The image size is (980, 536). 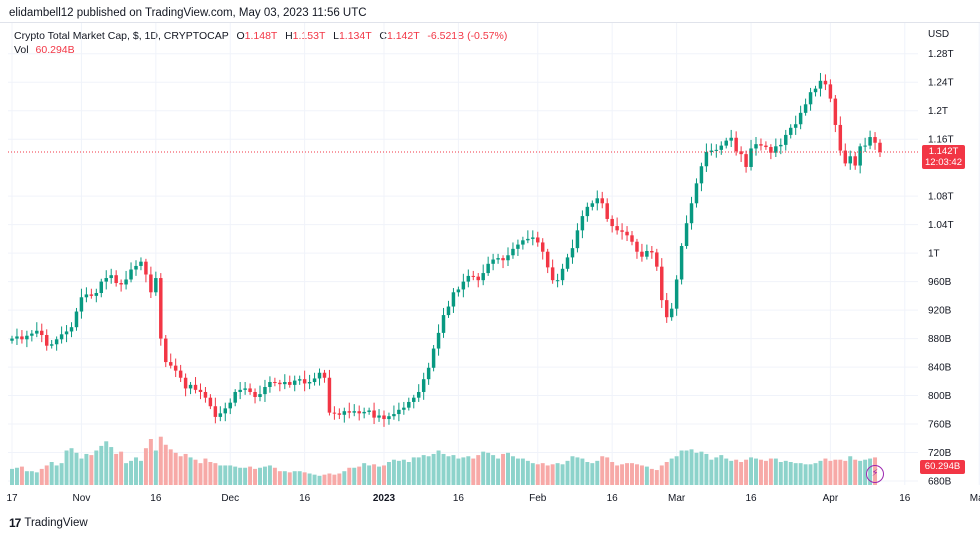 What do you see at coordinates (875, 474) in the screenshot?
I see `lightning-icon: ⚡` at bounding box center [875, 474].